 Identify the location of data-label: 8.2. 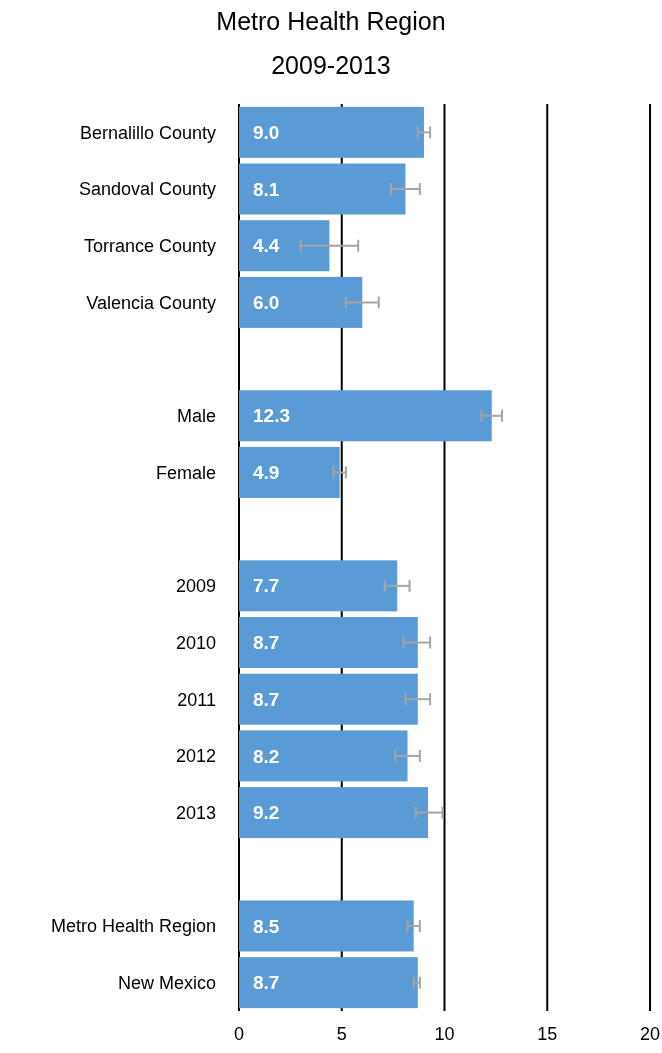
(266, 756).